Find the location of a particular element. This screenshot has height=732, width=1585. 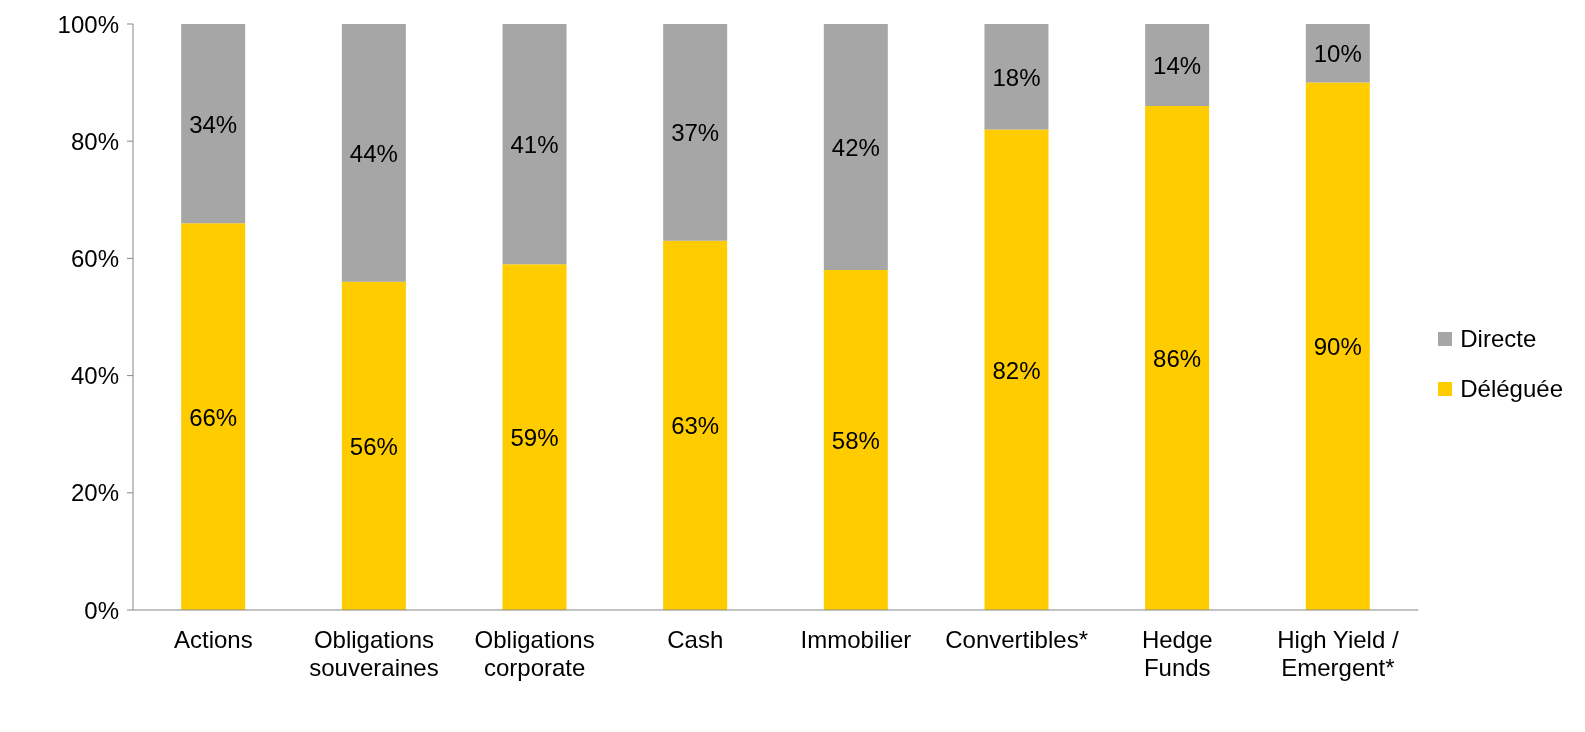

x-tick-label: High Yield / Emergent* is located at coordinates (1338, 653).